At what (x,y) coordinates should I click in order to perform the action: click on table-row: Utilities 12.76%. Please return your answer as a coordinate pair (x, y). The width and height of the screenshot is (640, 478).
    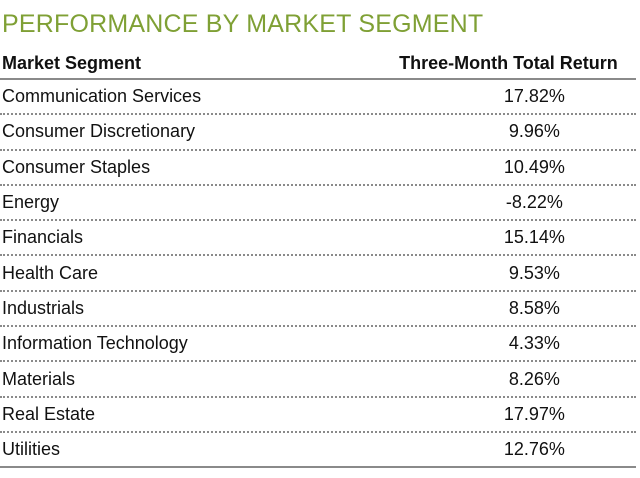
    Looking at the image, I should click on (318, 451).